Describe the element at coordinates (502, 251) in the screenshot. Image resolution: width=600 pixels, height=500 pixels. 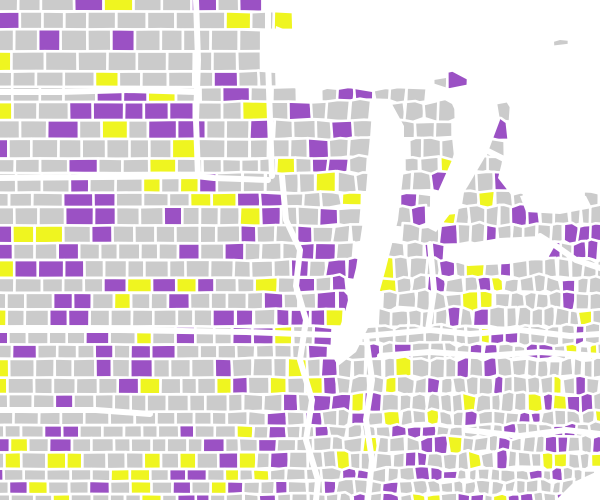
I see `water-body` at that location.